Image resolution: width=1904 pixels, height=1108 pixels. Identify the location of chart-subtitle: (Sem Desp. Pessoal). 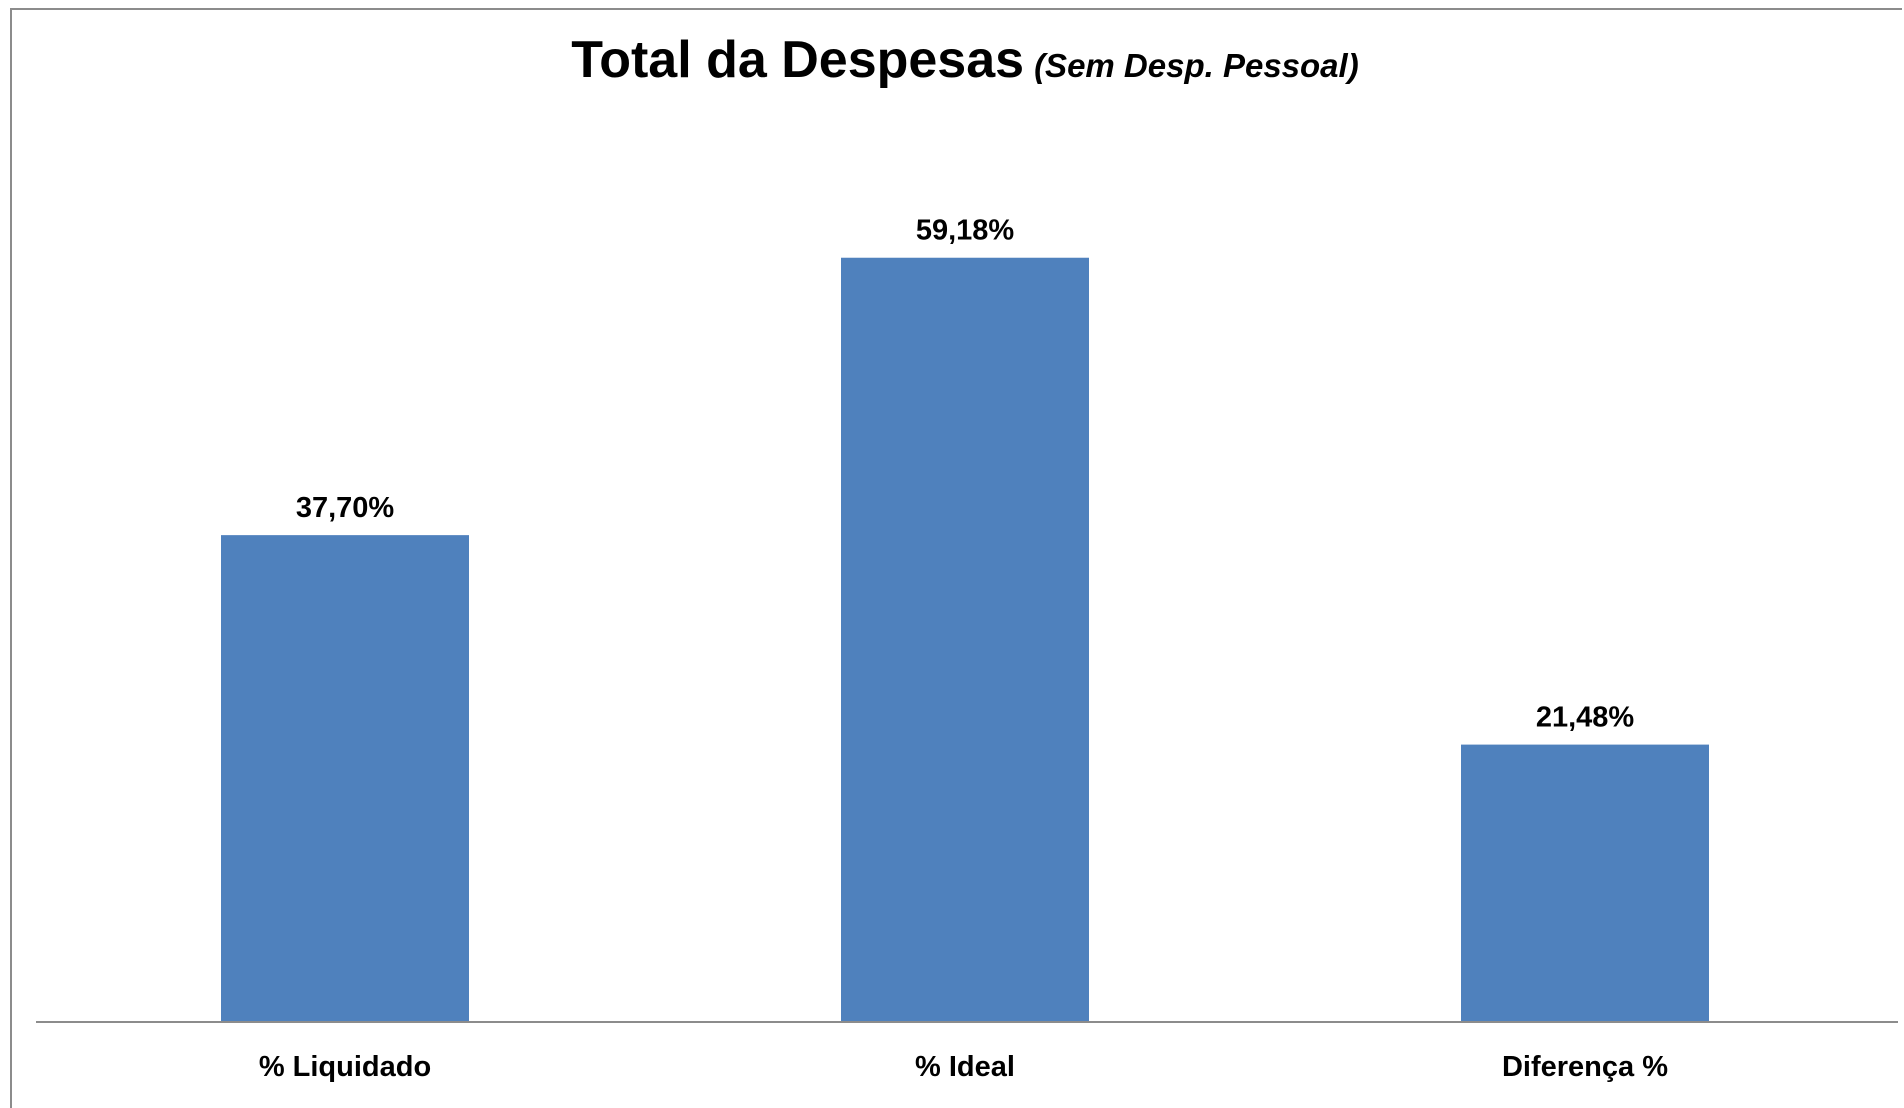
(1196, 65).